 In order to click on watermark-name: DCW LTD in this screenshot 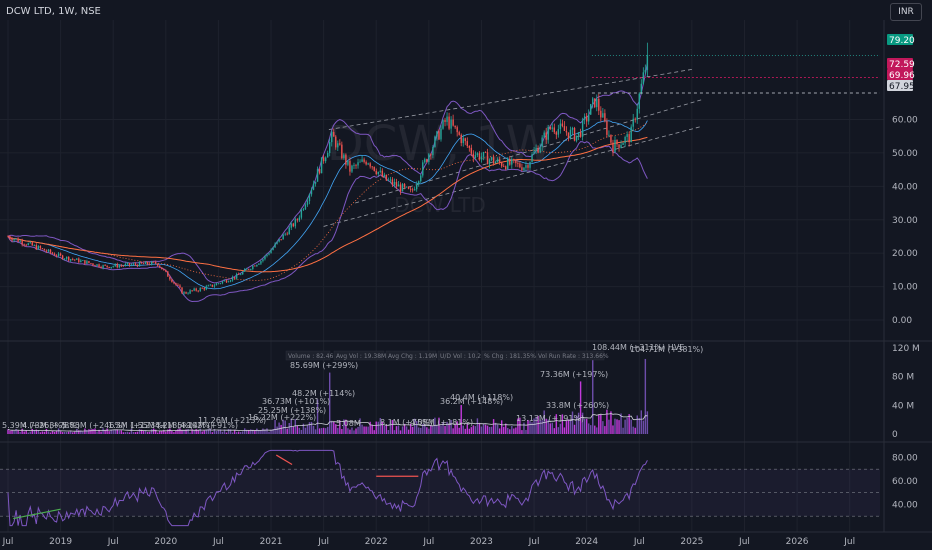, I will do `click(440, 205)`.